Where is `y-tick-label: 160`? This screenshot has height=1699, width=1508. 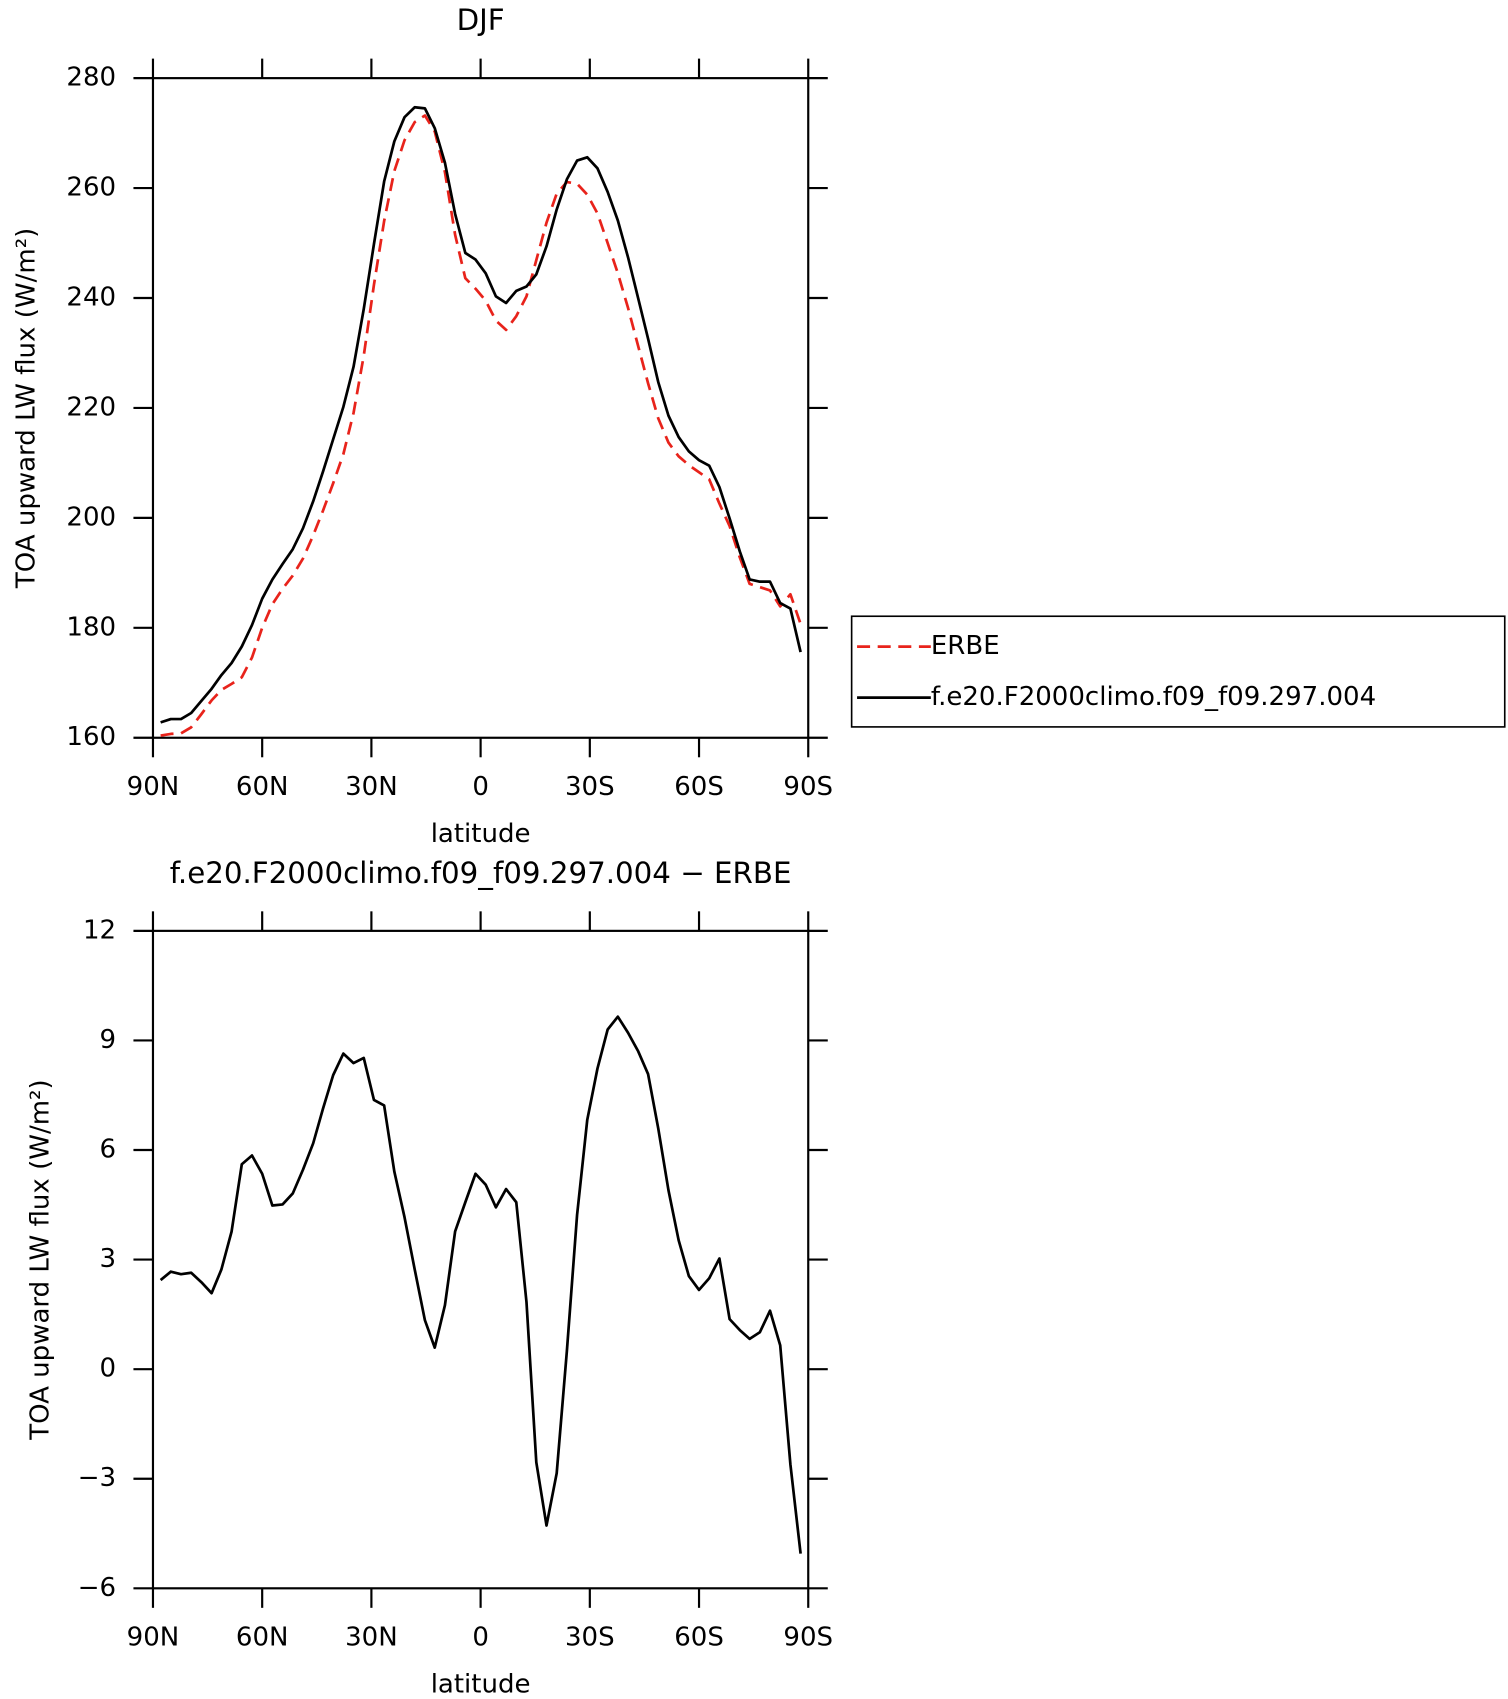 y-tick-label: 160 is located at coordinates (91, 737).